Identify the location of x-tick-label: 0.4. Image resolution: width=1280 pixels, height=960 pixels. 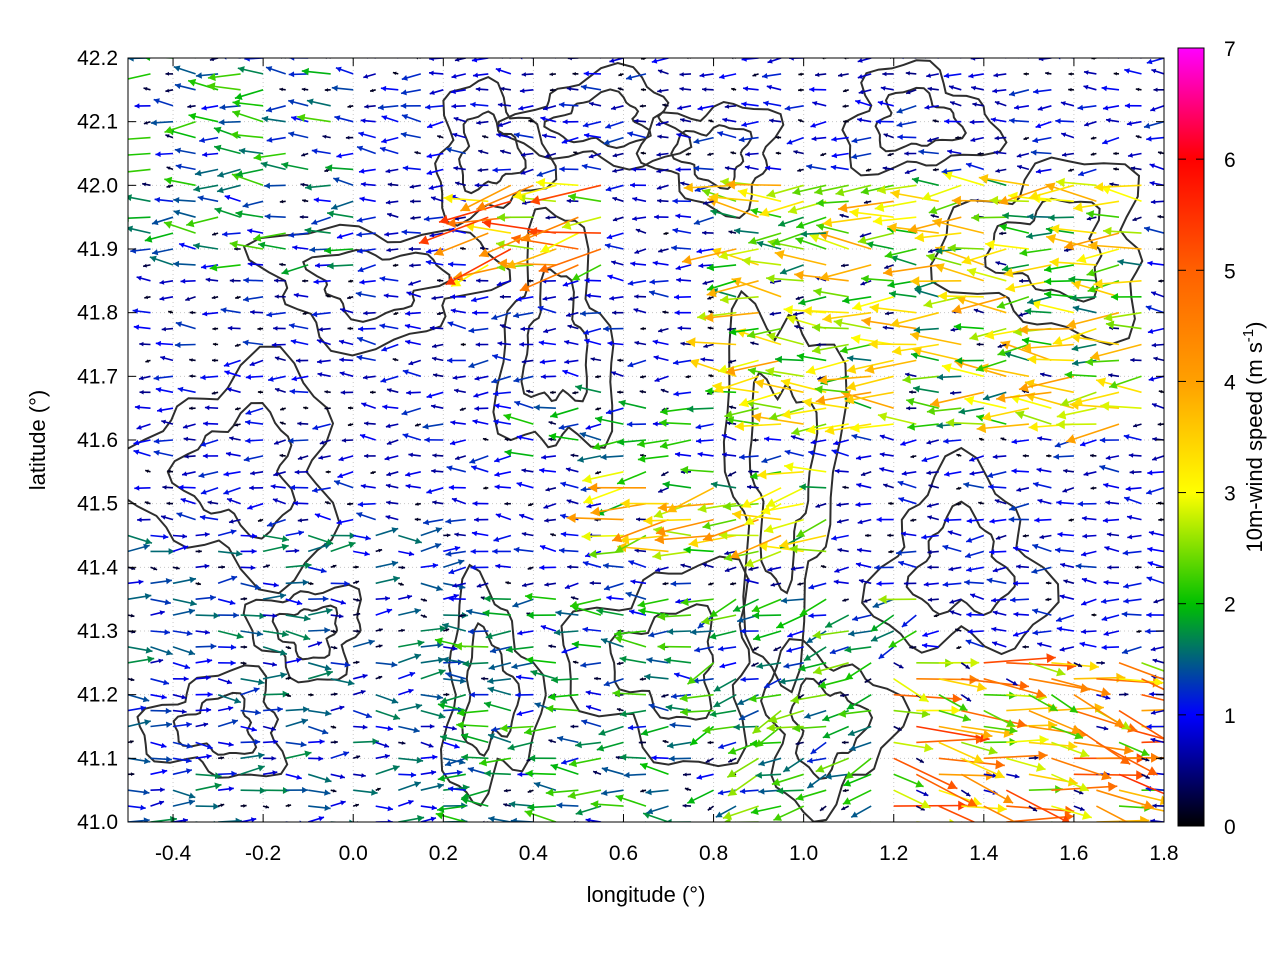
(534, 853).